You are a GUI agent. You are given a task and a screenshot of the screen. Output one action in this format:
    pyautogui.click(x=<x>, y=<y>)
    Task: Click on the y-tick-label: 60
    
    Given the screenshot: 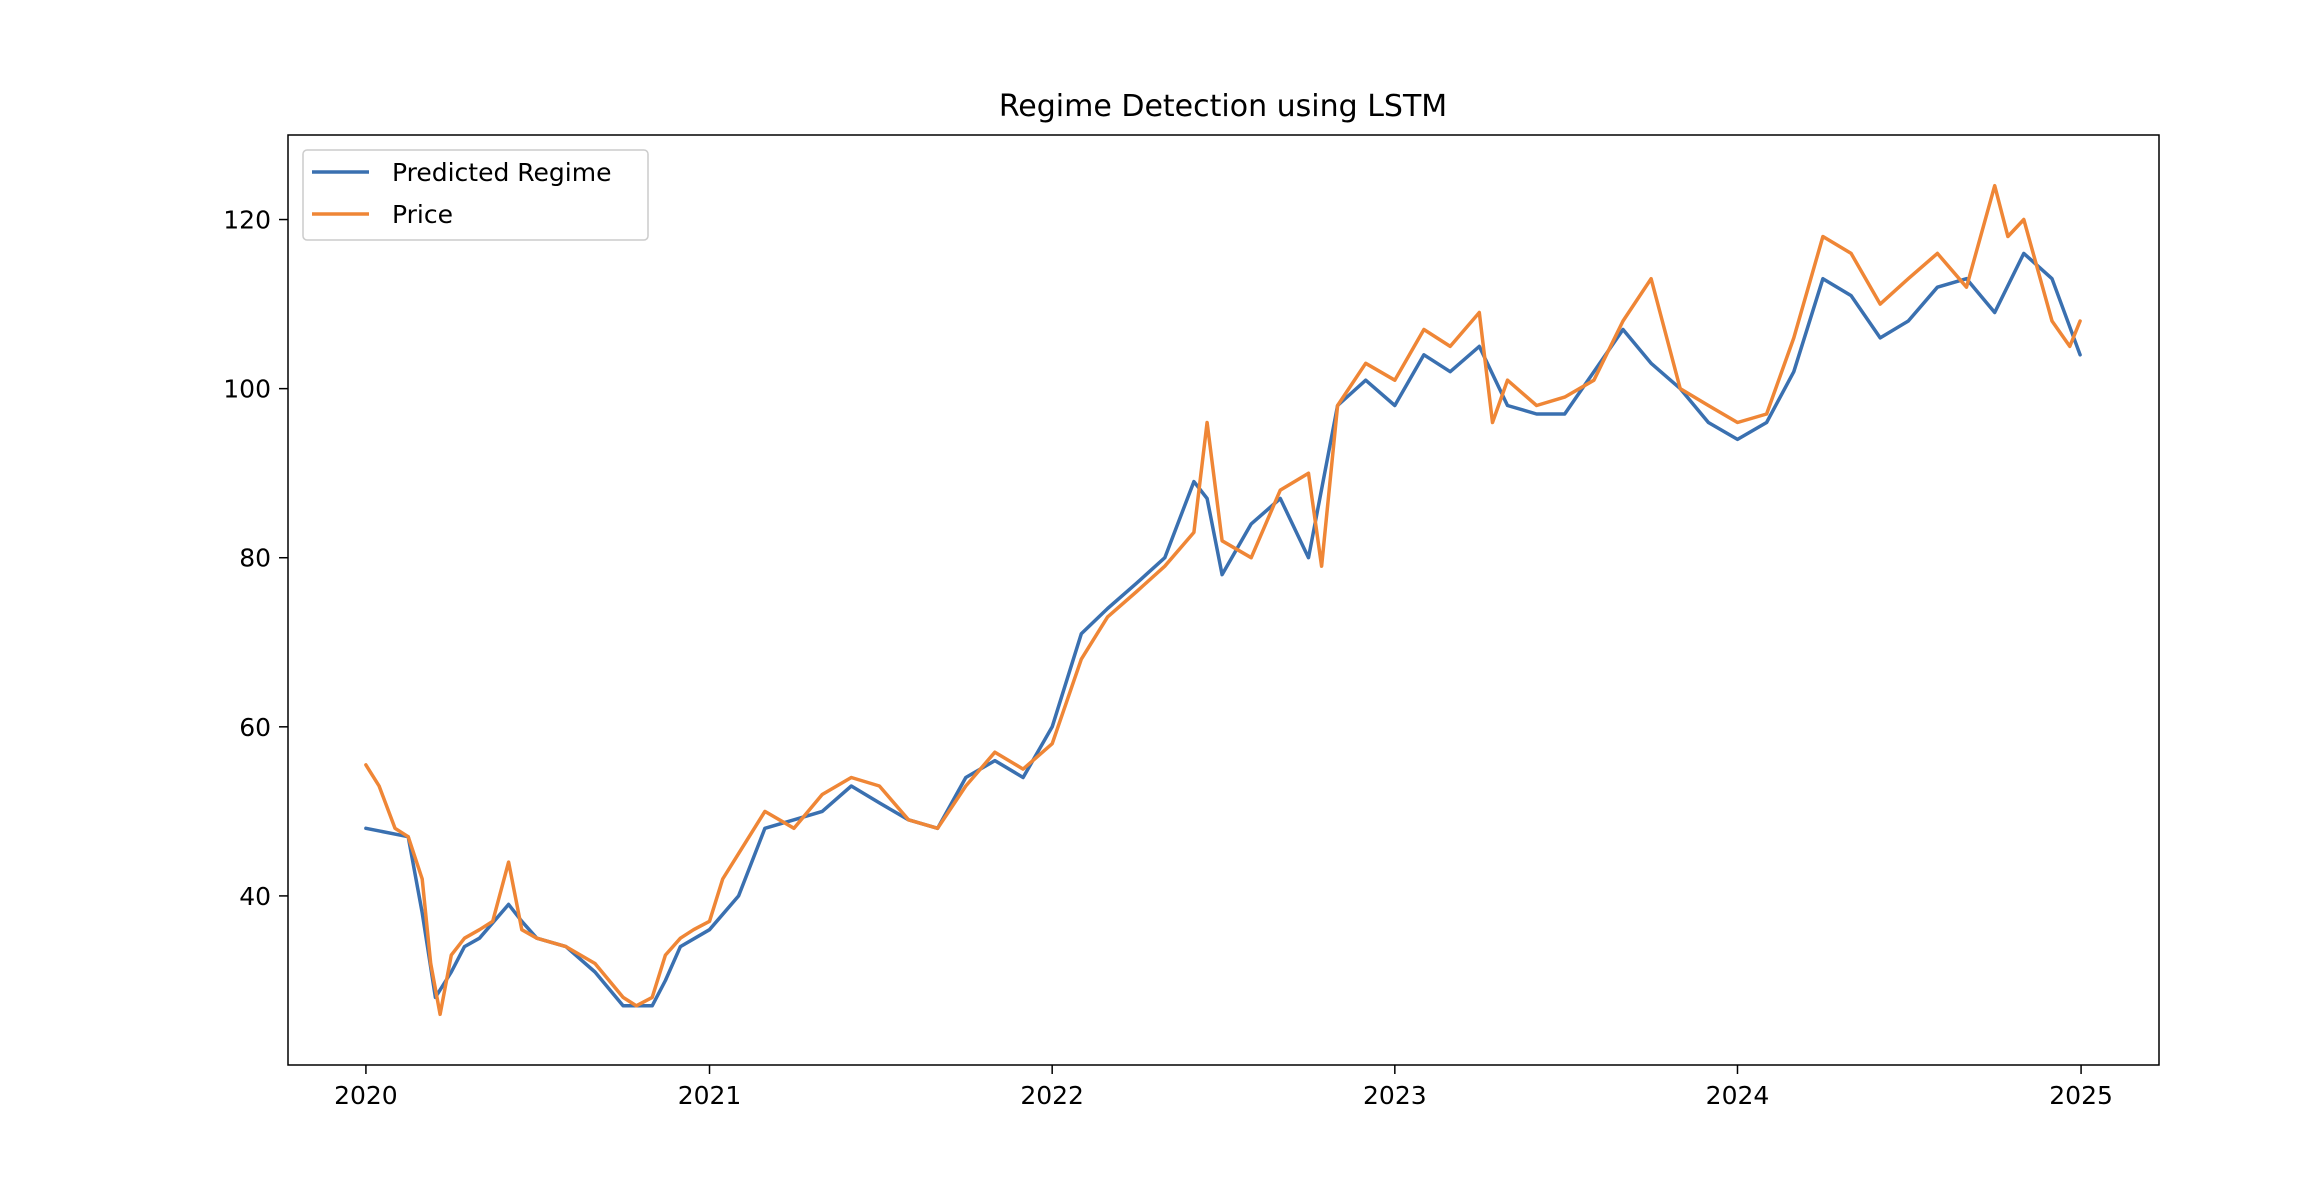 What is the action you would take?
    pyautogui.click(x=255, y=727)
    